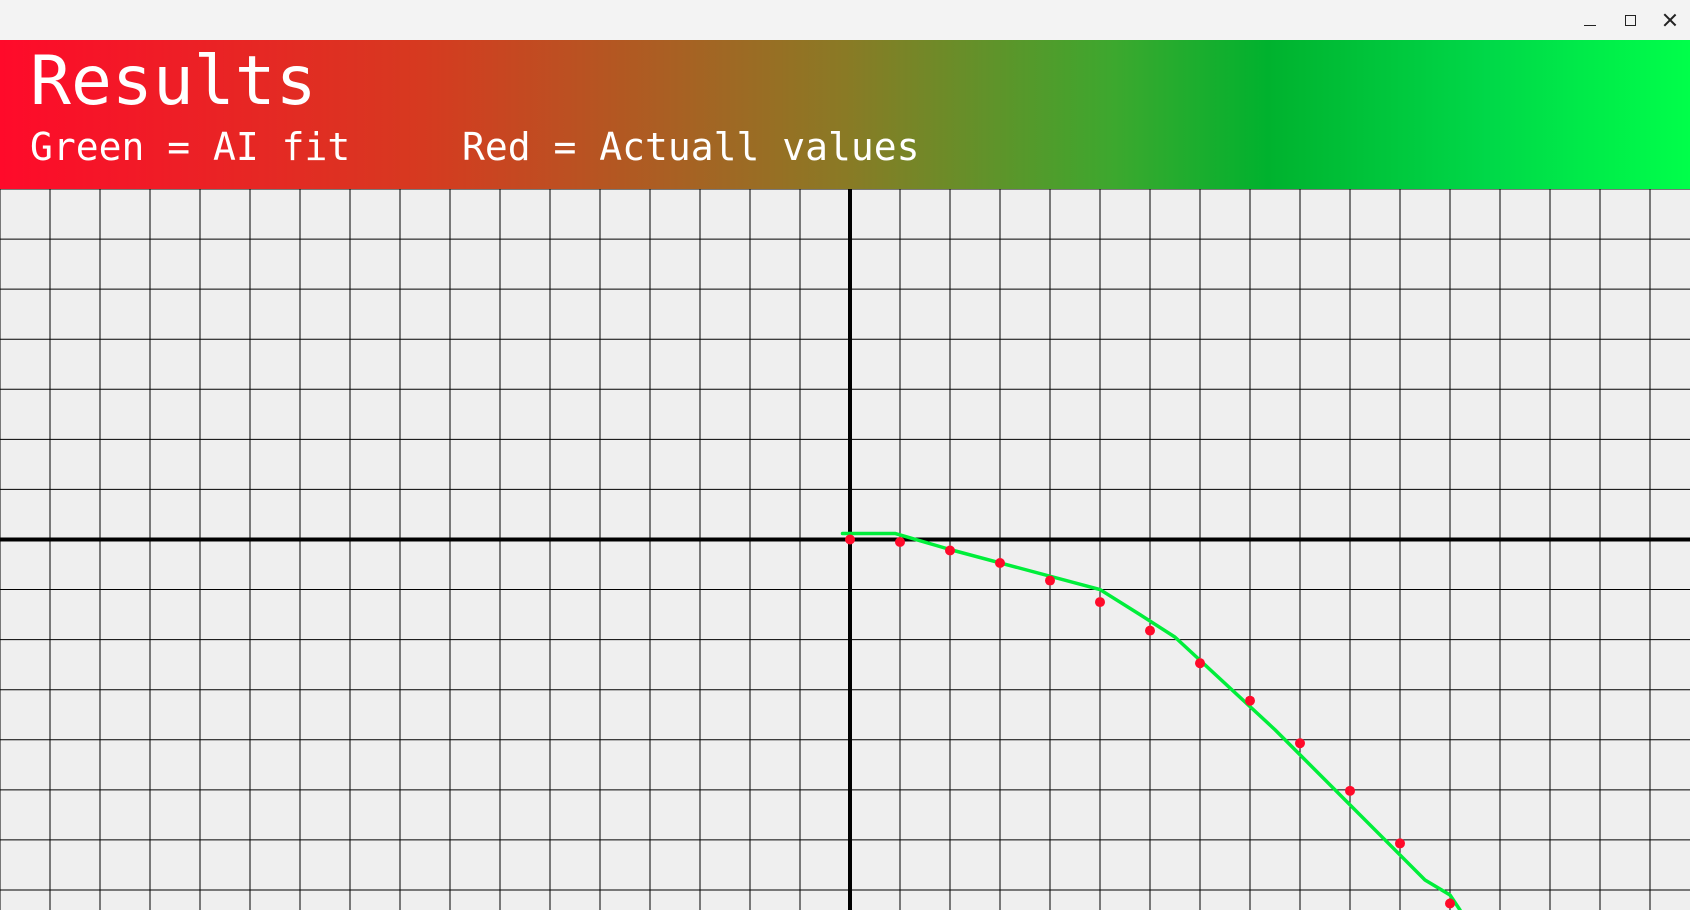 The height and width of the screenshot is (910, 1690). What do you see at coordinates (190, 147) in the screenshot?
I see `legend-green-label: Green = AI fit` at bounding box center [190, 147].